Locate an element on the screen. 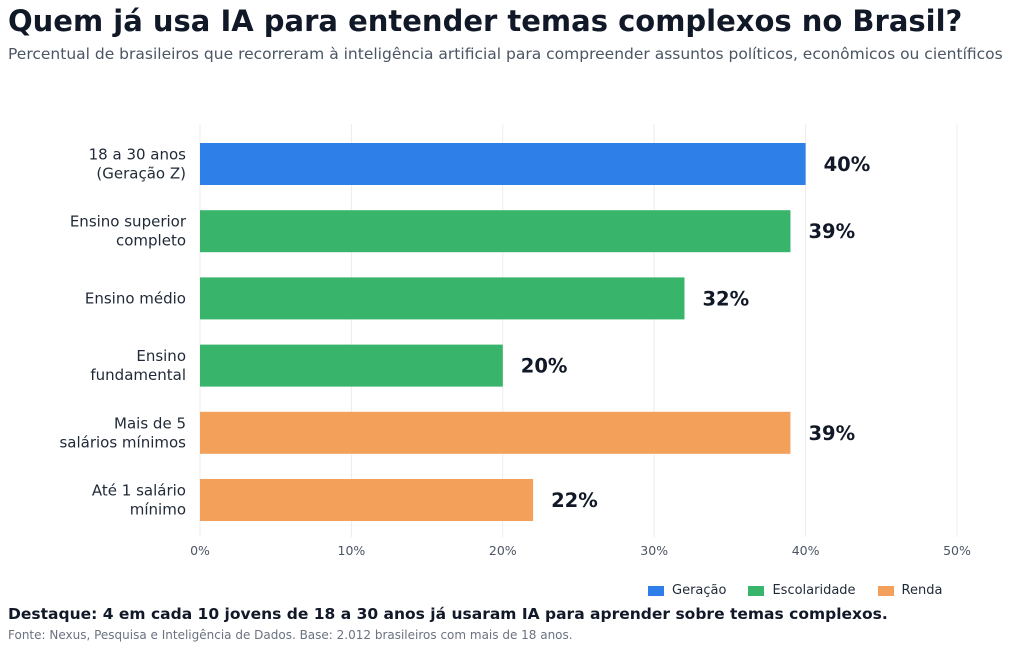 Image resolution: width=1024 pixels, height=650 pixels. legend: Geração Escolaridade Renda is located at coordinates (795, 590).